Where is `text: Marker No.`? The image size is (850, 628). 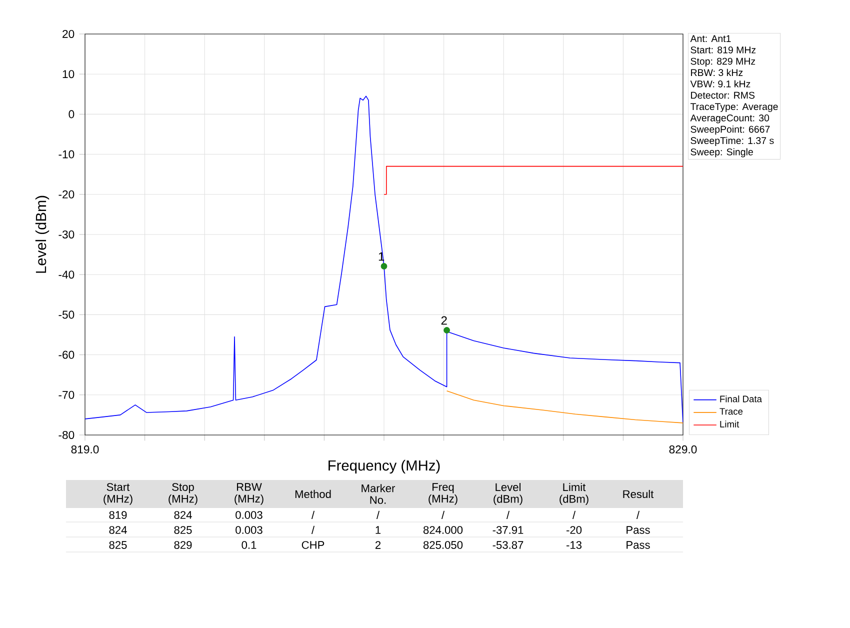
text: Marker No. is located at coordinates (379, 494).